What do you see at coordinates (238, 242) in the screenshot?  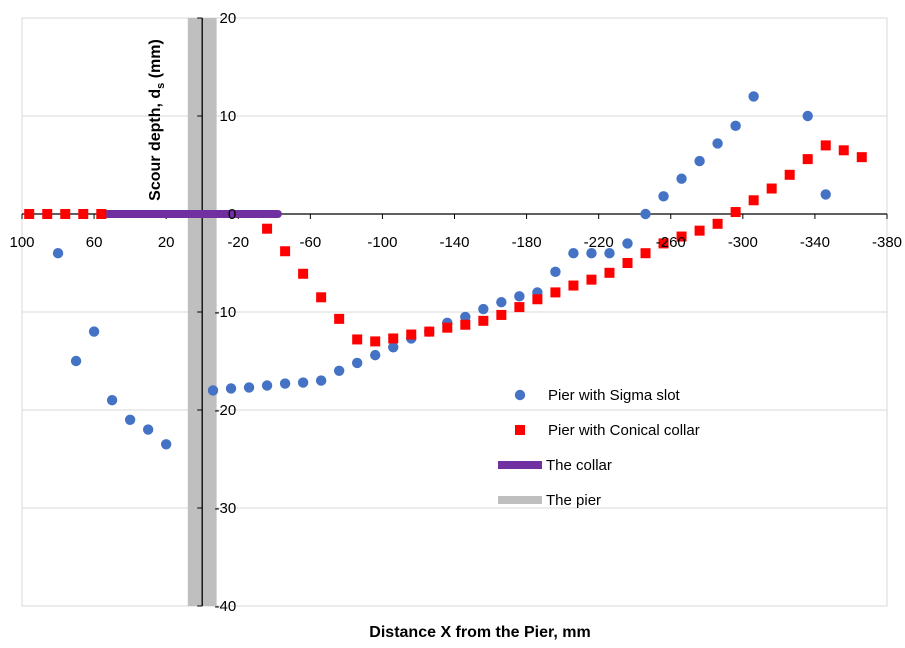 I see `x-tick-label: -20` at bounding box center [238, 242].